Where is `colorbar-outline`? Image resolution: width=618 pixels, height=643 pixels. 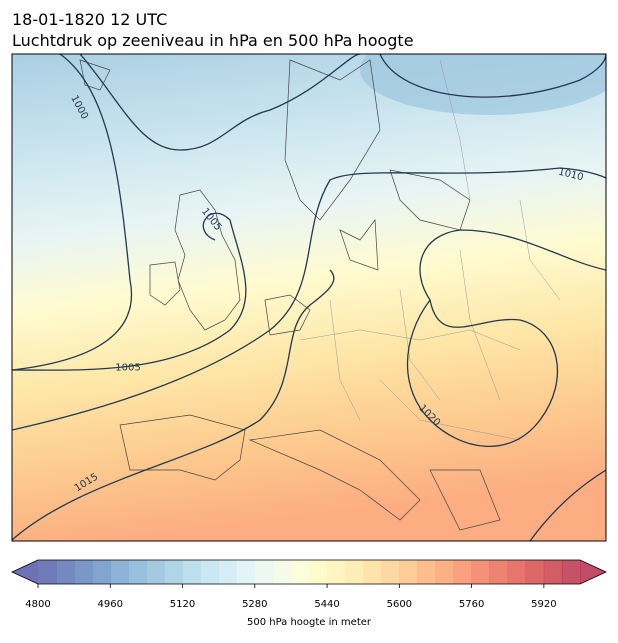
colorbar-outline is located at coordinates (309, 572).